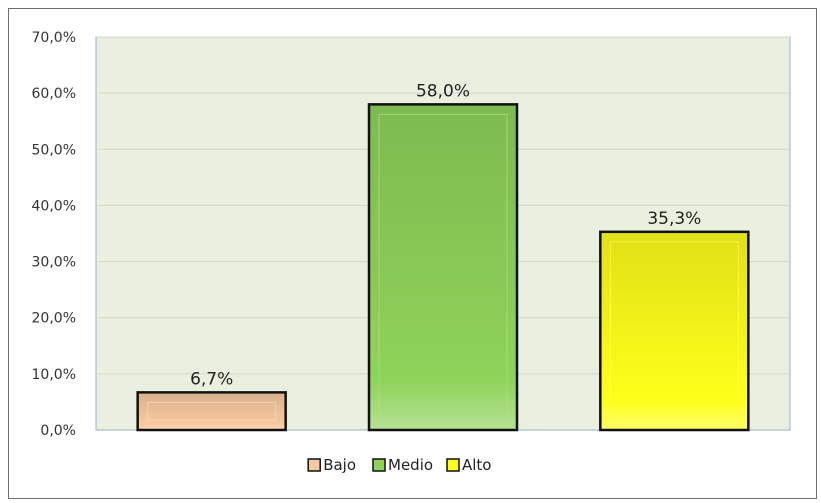  I want to click on legend-item-medio: Medio, so click(402, 465).